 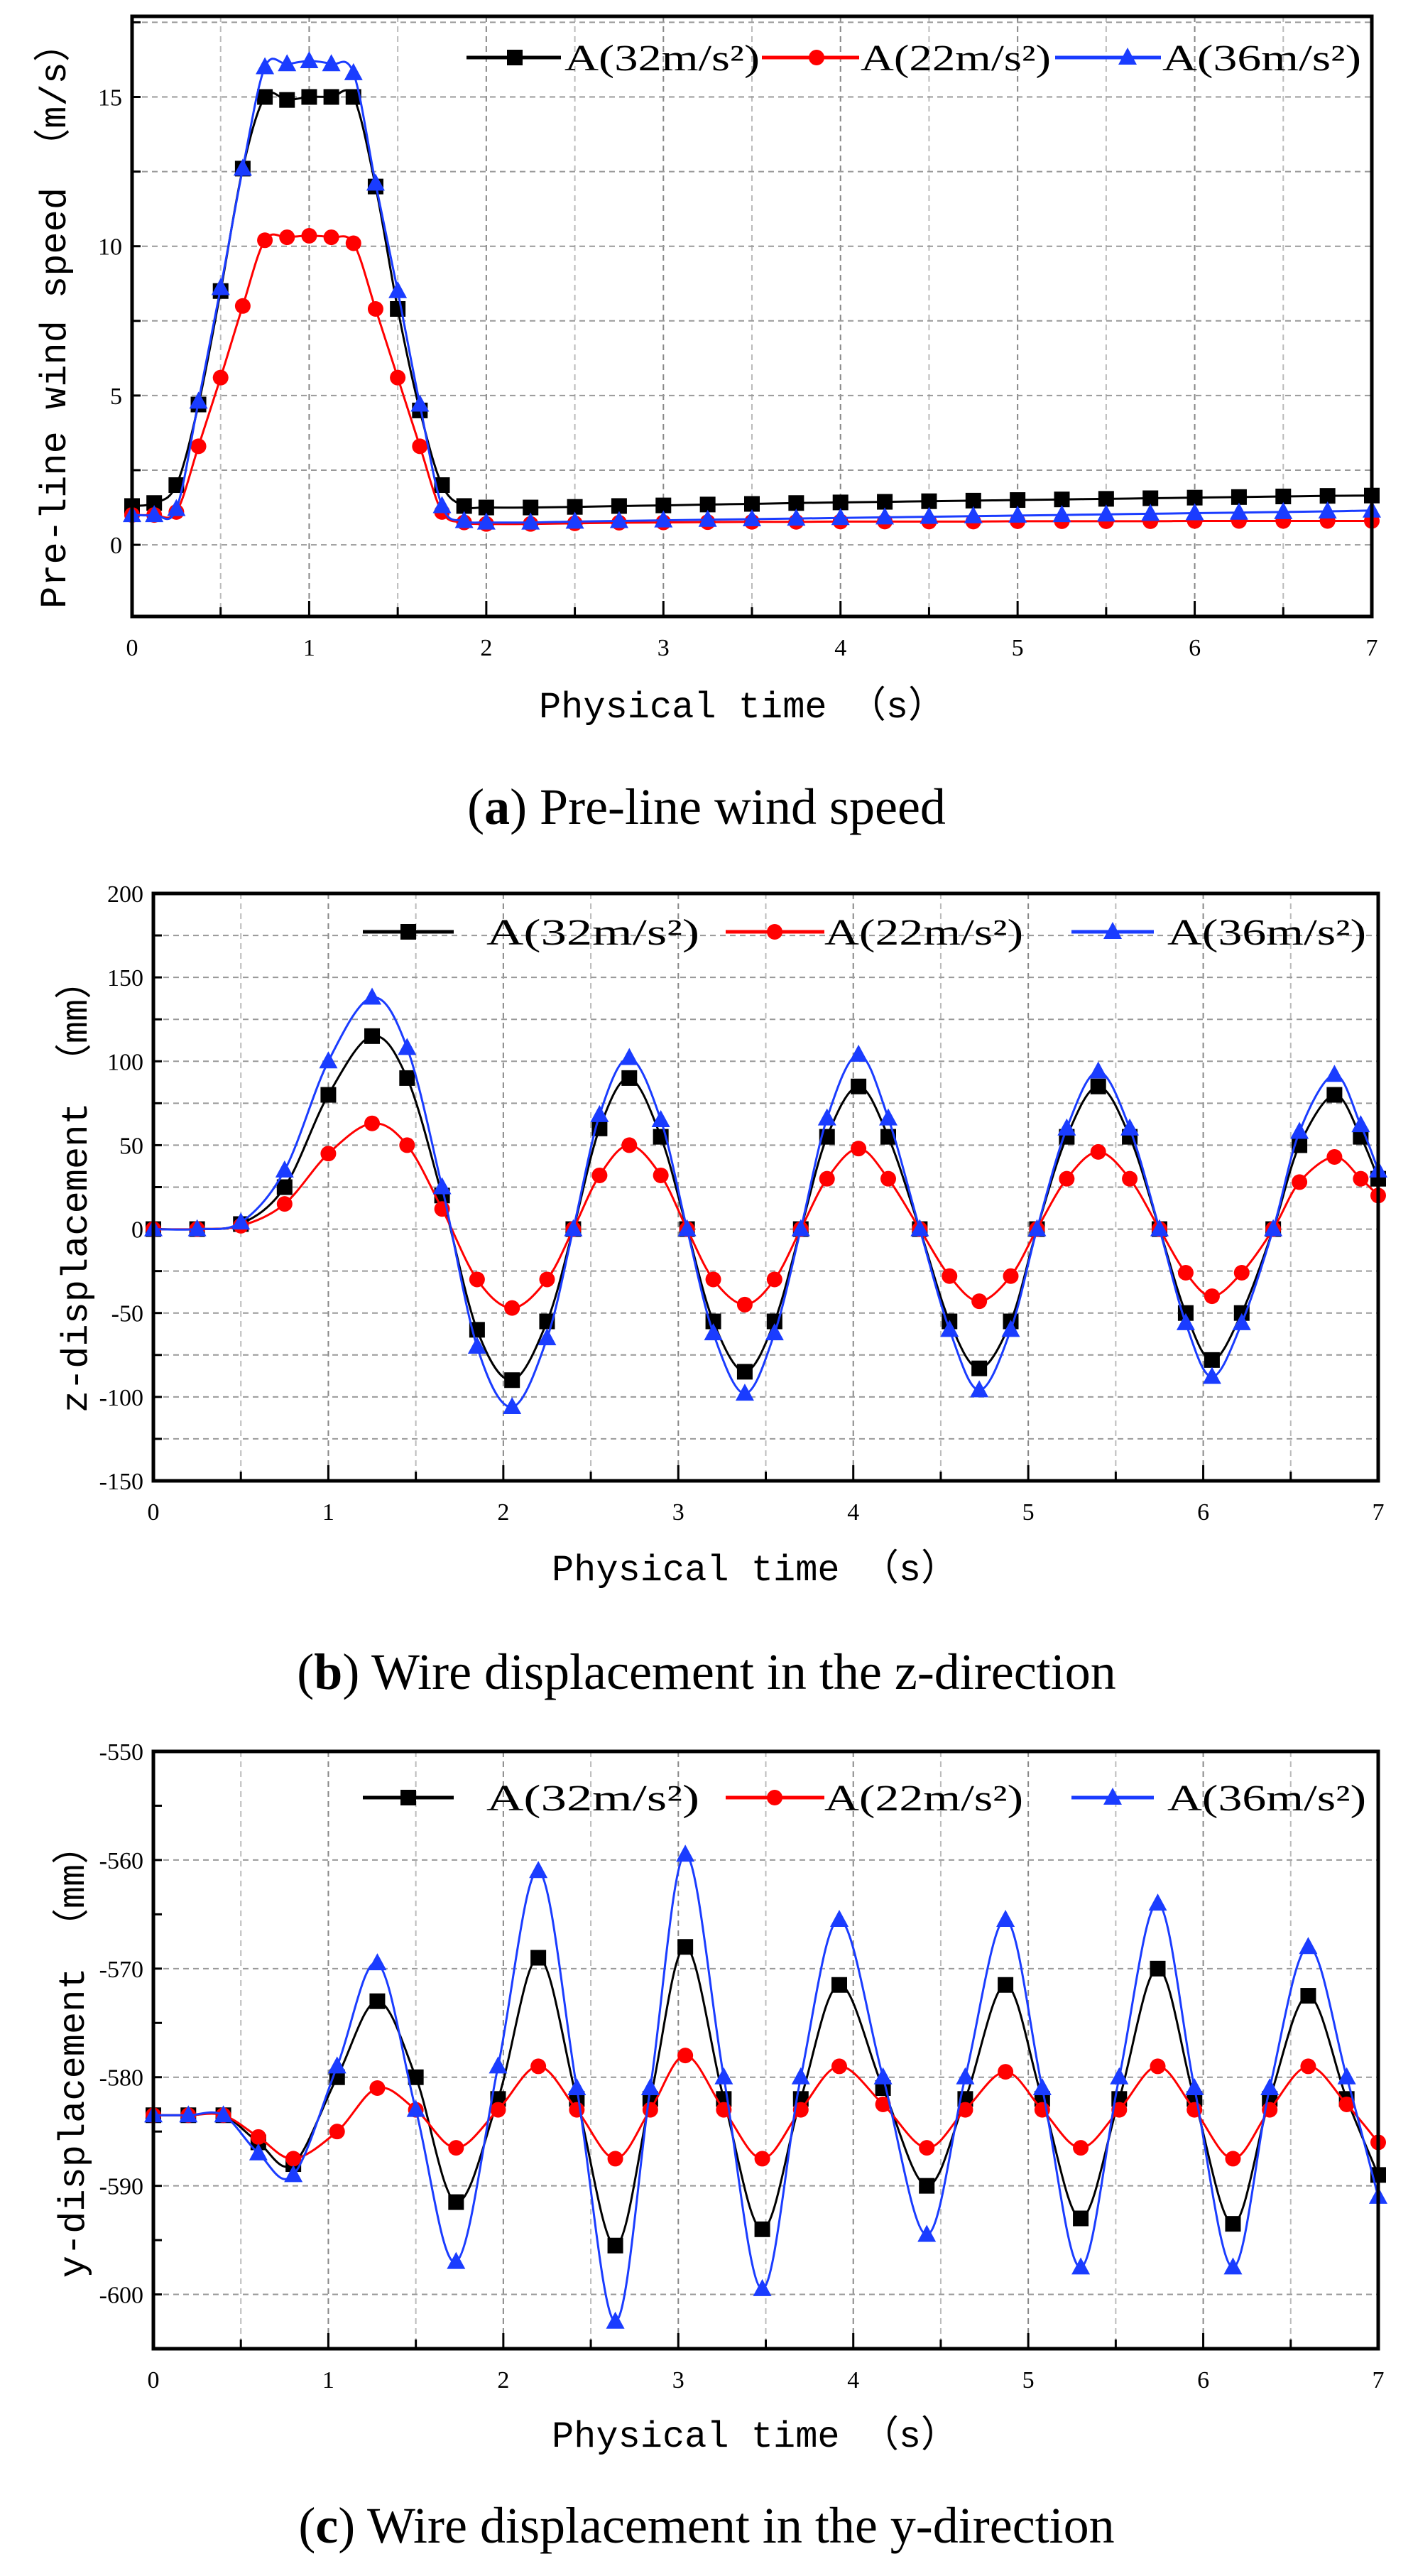 I want to click on y-tick-label: 100, so click(x=125, y=1062).